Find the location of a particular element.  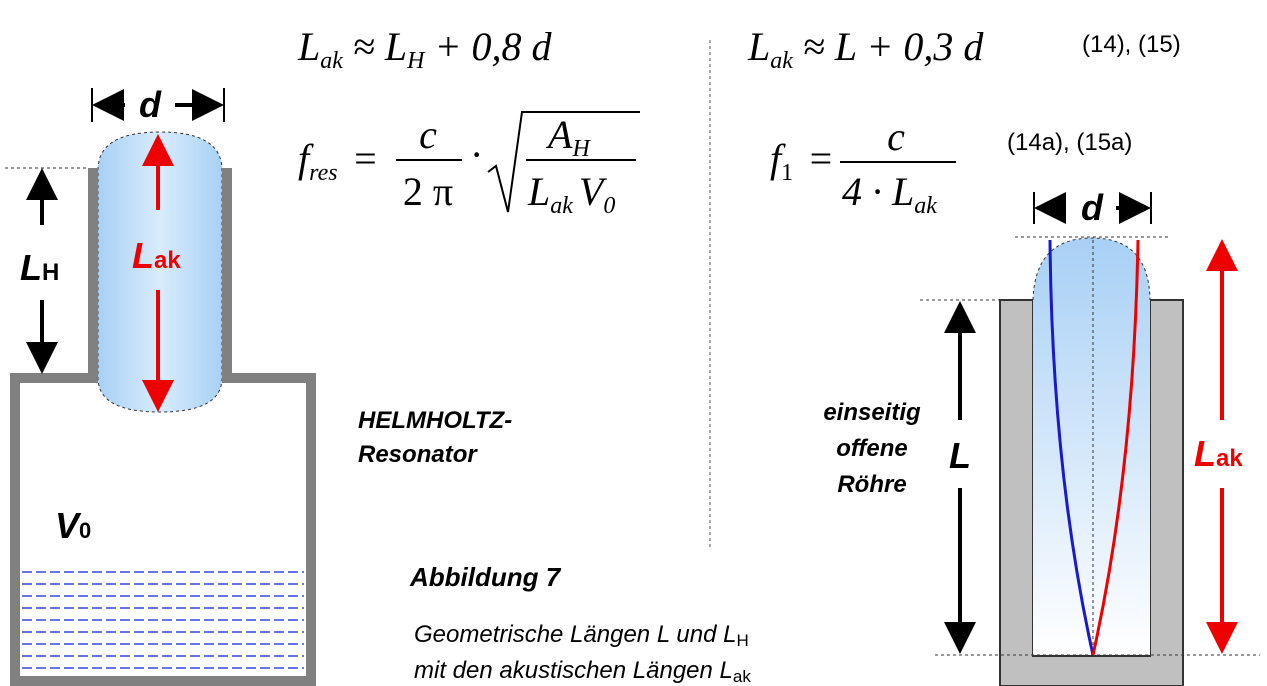

caption-text: Geometrische Längen L und LH is located at coordinates (581, 635).